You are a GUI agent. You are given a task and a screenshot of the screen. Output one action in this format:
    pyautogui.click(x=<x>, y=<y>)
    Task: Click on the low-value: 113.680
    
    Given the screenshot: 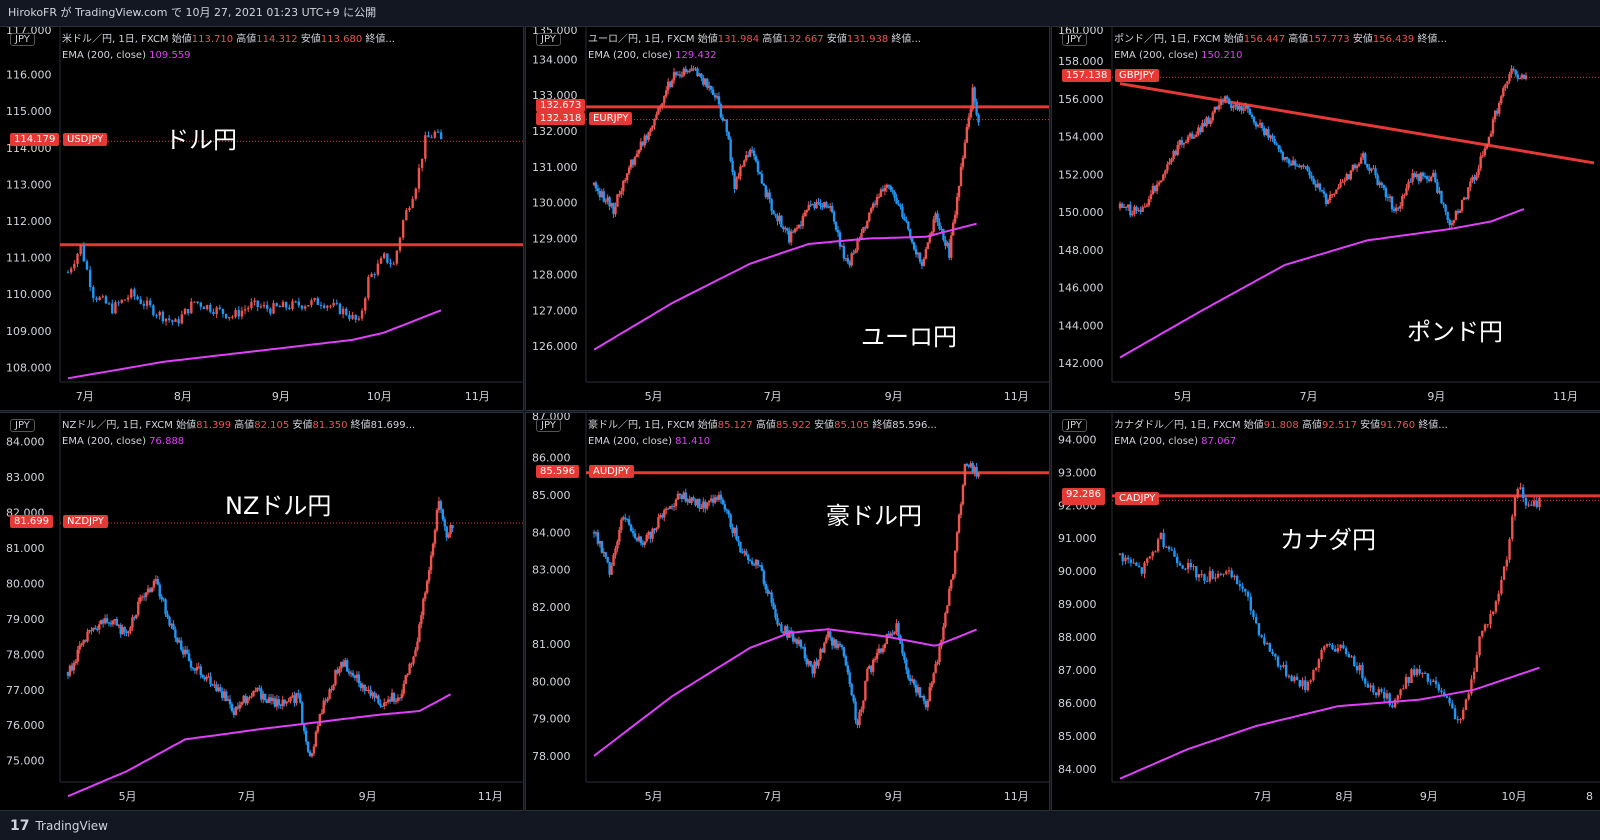 What is the action you would take?
    pyautogui.click(x=341, y=39)
    